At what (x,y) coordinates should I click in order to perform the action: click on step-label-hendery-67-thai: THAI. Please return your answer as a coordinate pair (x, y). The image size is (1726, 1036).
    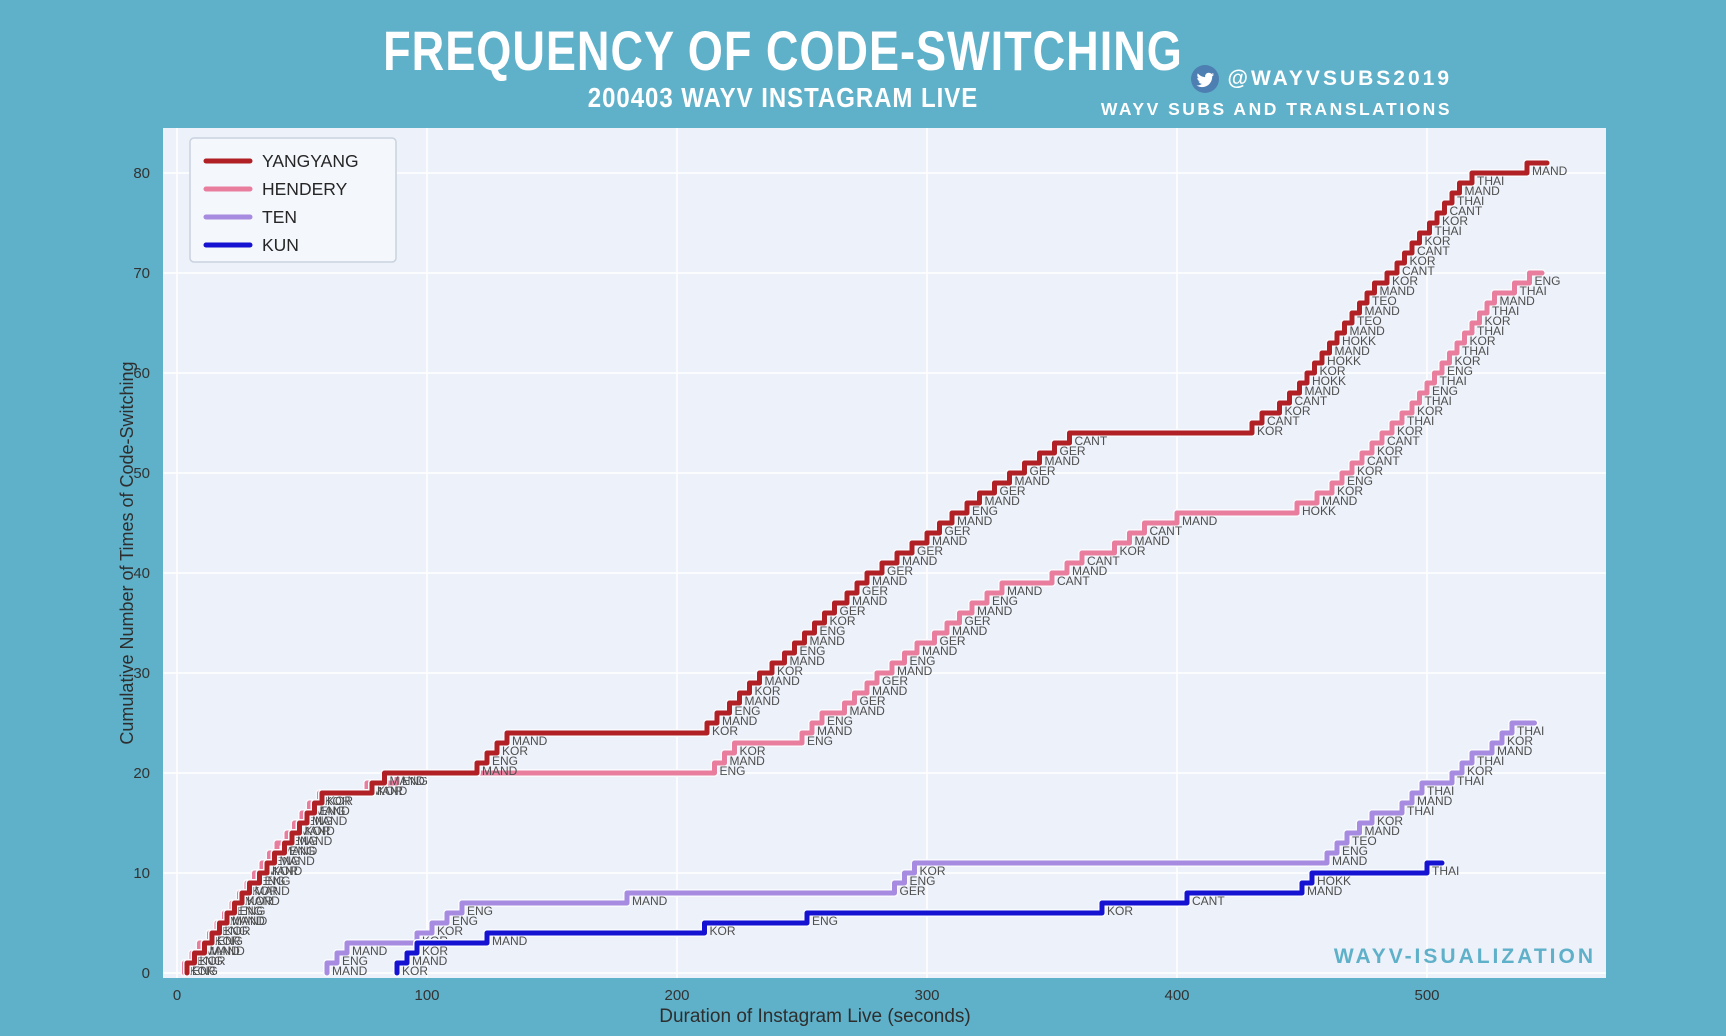
    Looking at the image, I should click on (1505, 311).